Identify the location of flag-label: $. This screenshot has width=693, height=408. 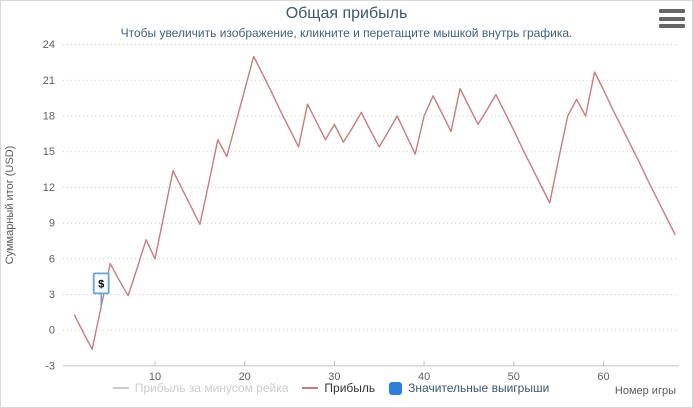
(101, 284).